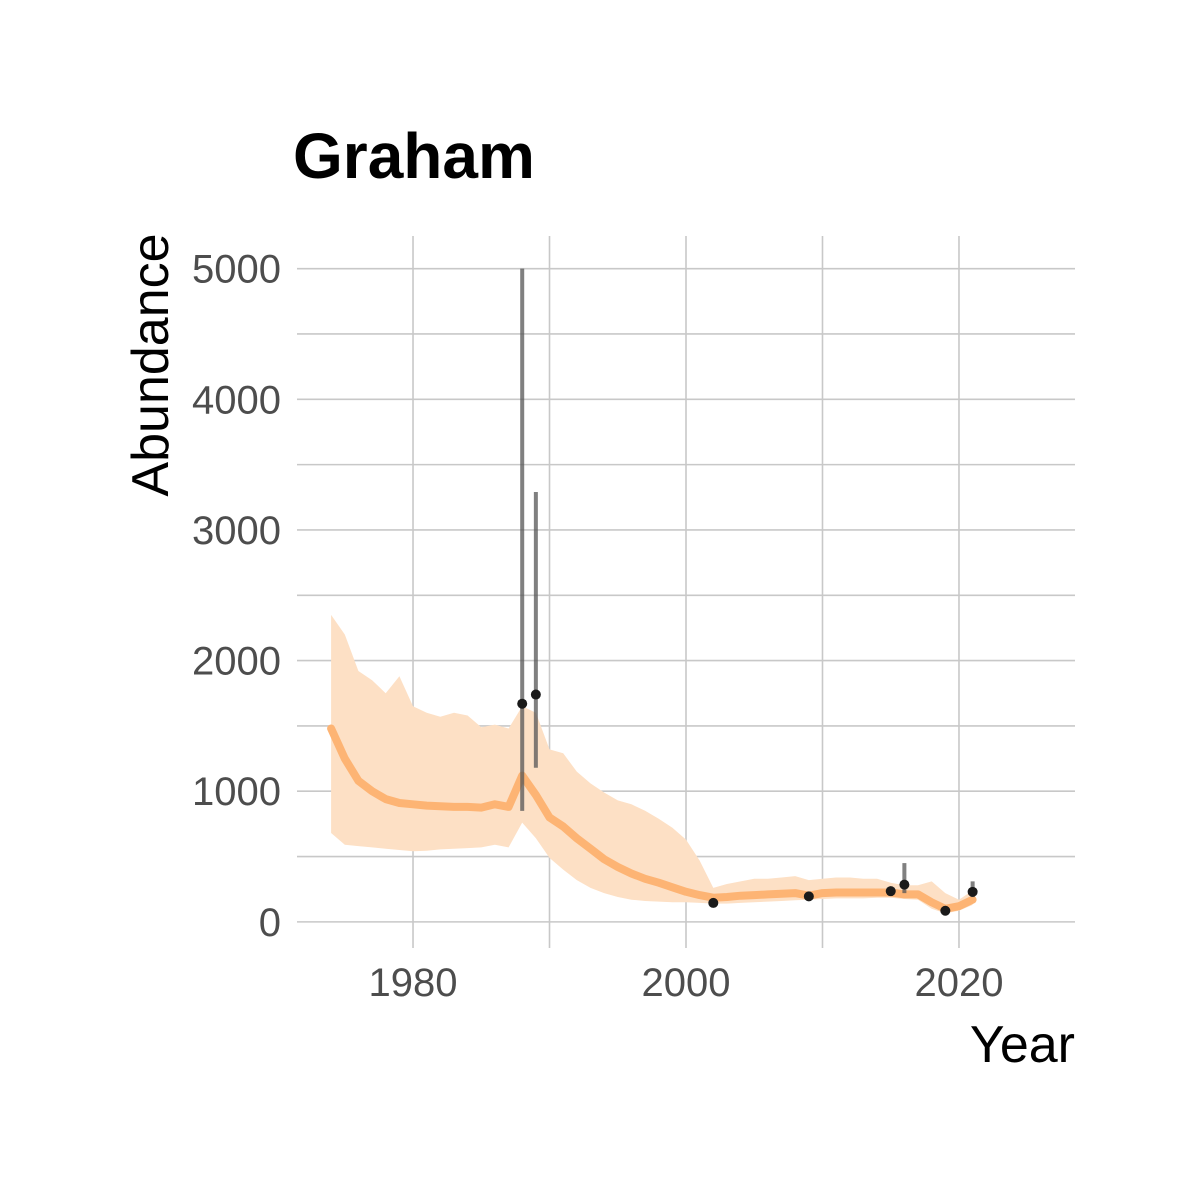 This screenshot has width=1200, height=1200. I want to click on x-tick-label: 2000, so click(686, 983).